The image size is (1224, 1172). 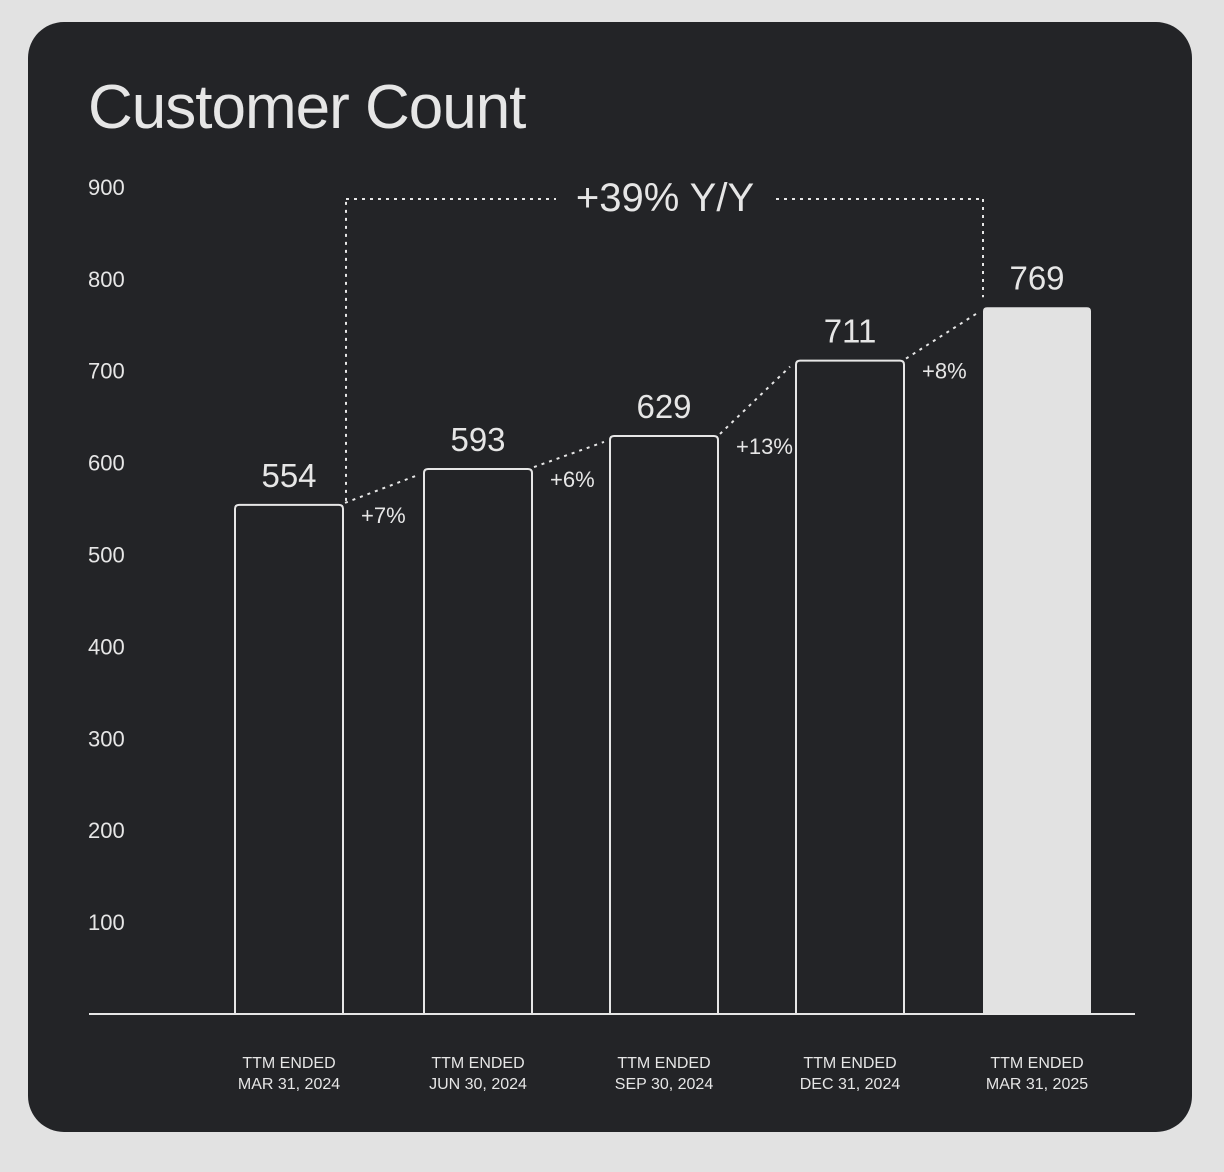 I want to click on y-tick-label: 500, so click(x=106, y=555).